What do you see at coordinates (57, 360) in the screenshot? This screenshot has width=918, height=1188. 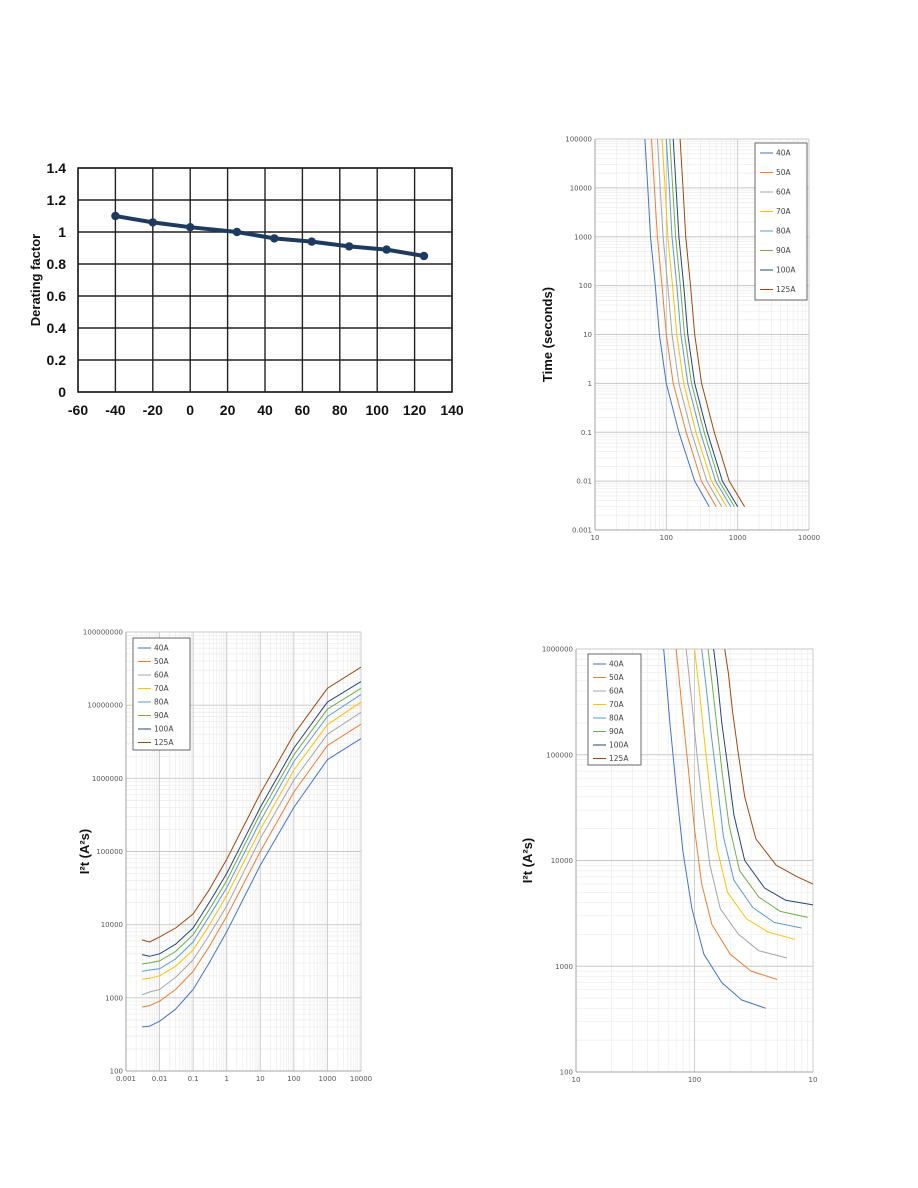 I see `y-tick-label: 0.2` at bounding box center [57, 360].